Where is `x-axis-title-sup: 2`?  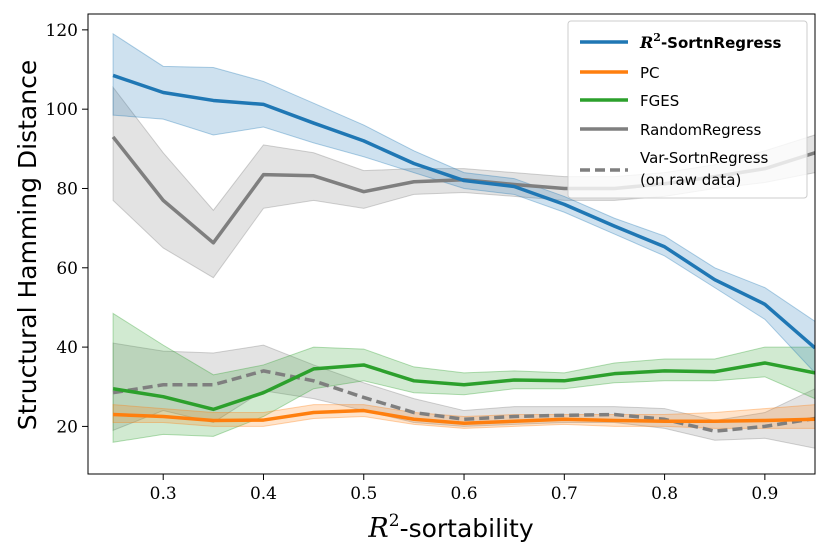
x-axis-title-sup: 2 is located at coordinates (394, 521).